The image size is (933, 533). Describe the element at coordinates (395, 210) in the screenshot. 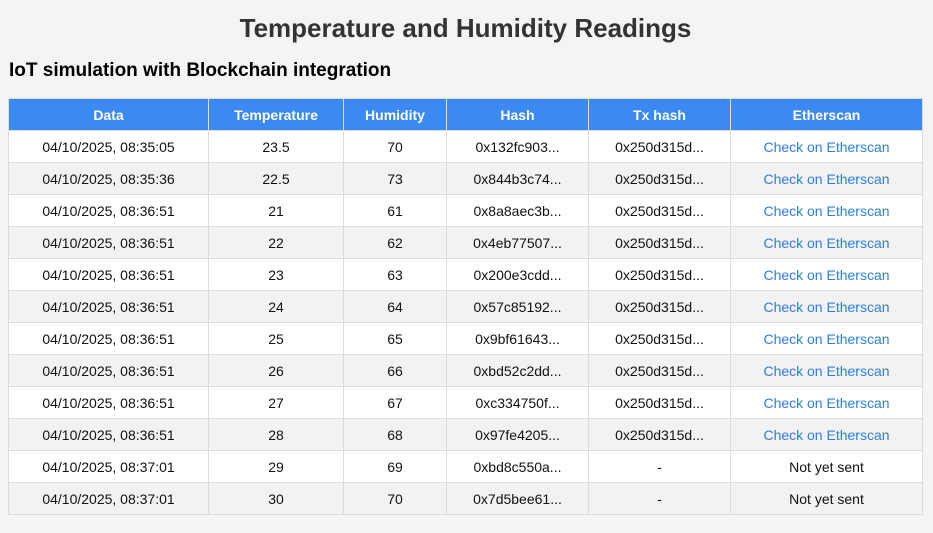

I see `cell-humidity: 61` at that location.